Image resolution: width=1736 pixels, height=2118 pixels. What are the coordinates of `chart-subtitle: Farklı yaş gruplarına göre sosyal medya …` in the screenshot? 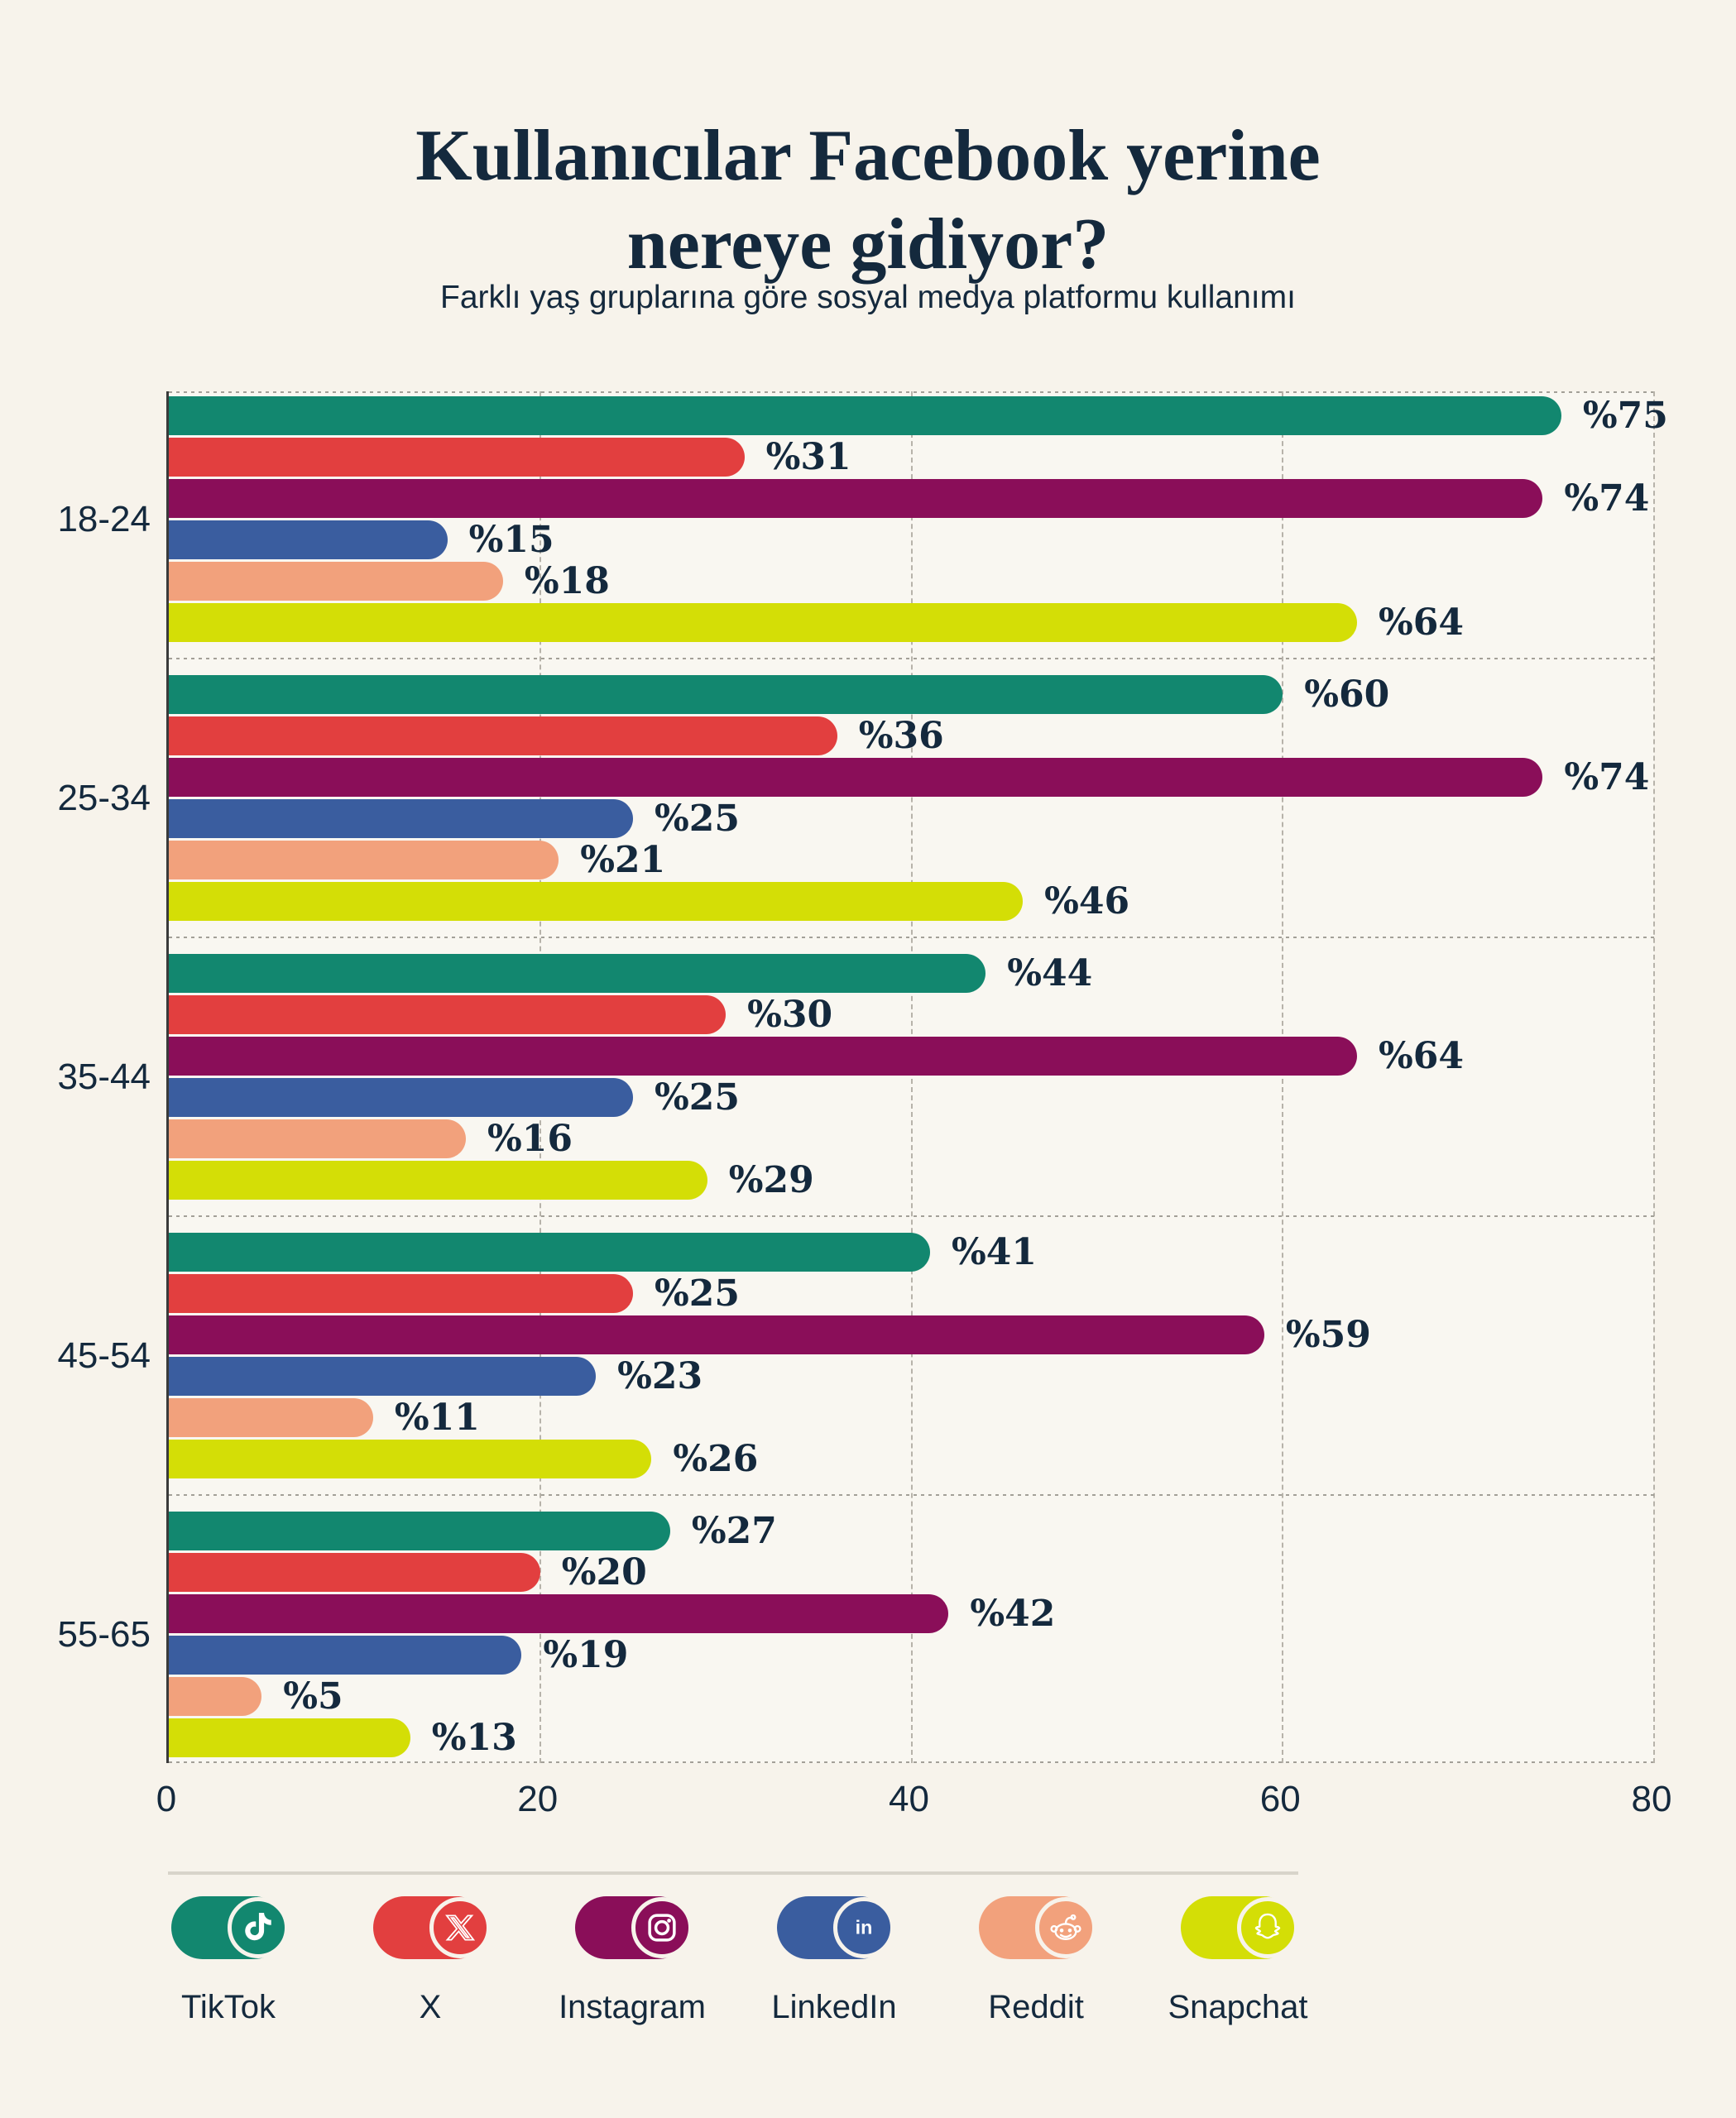 It's located at (868, 297).